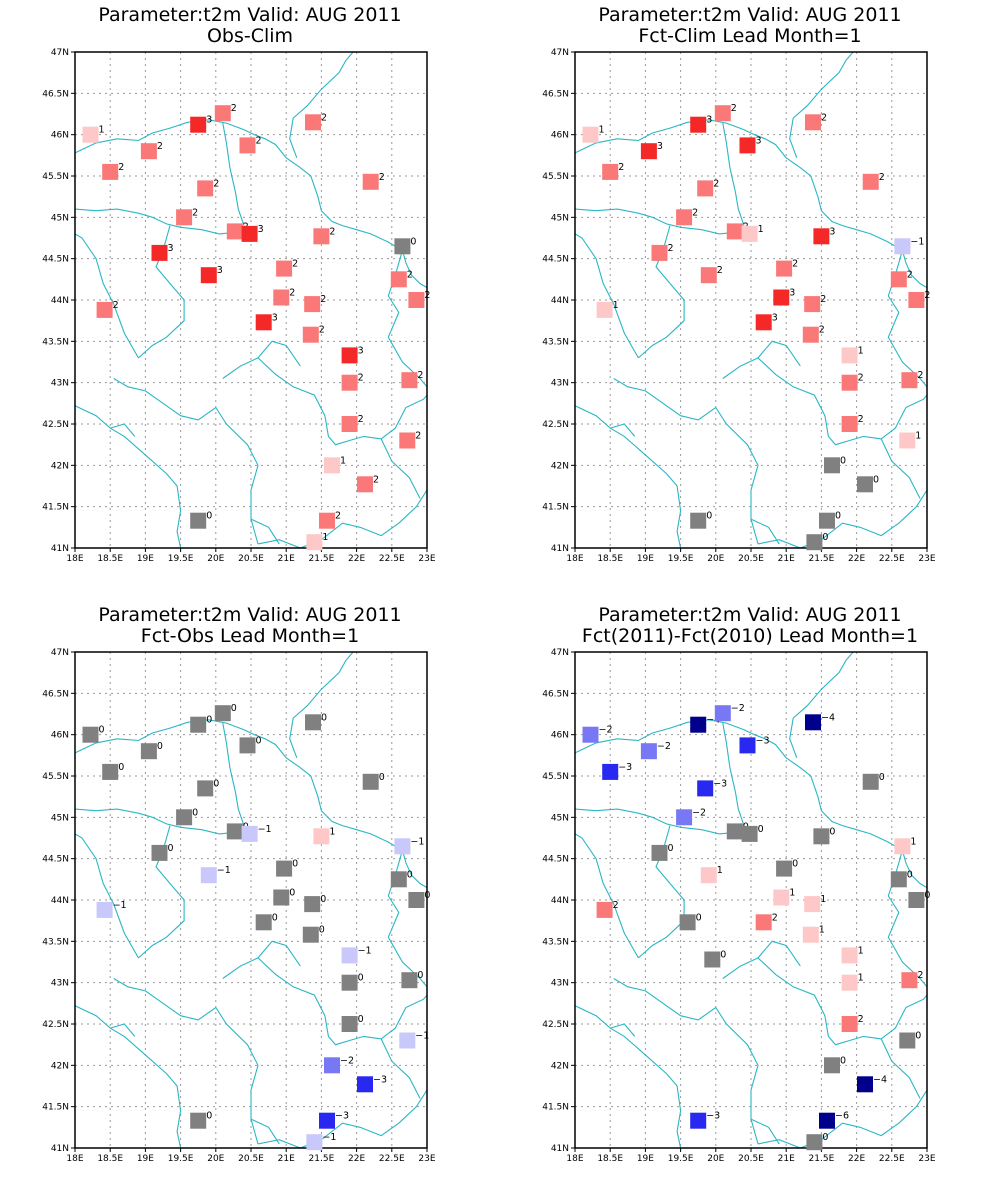  I want to click on x-tick-label: 19.5E, so click(681, 1159).